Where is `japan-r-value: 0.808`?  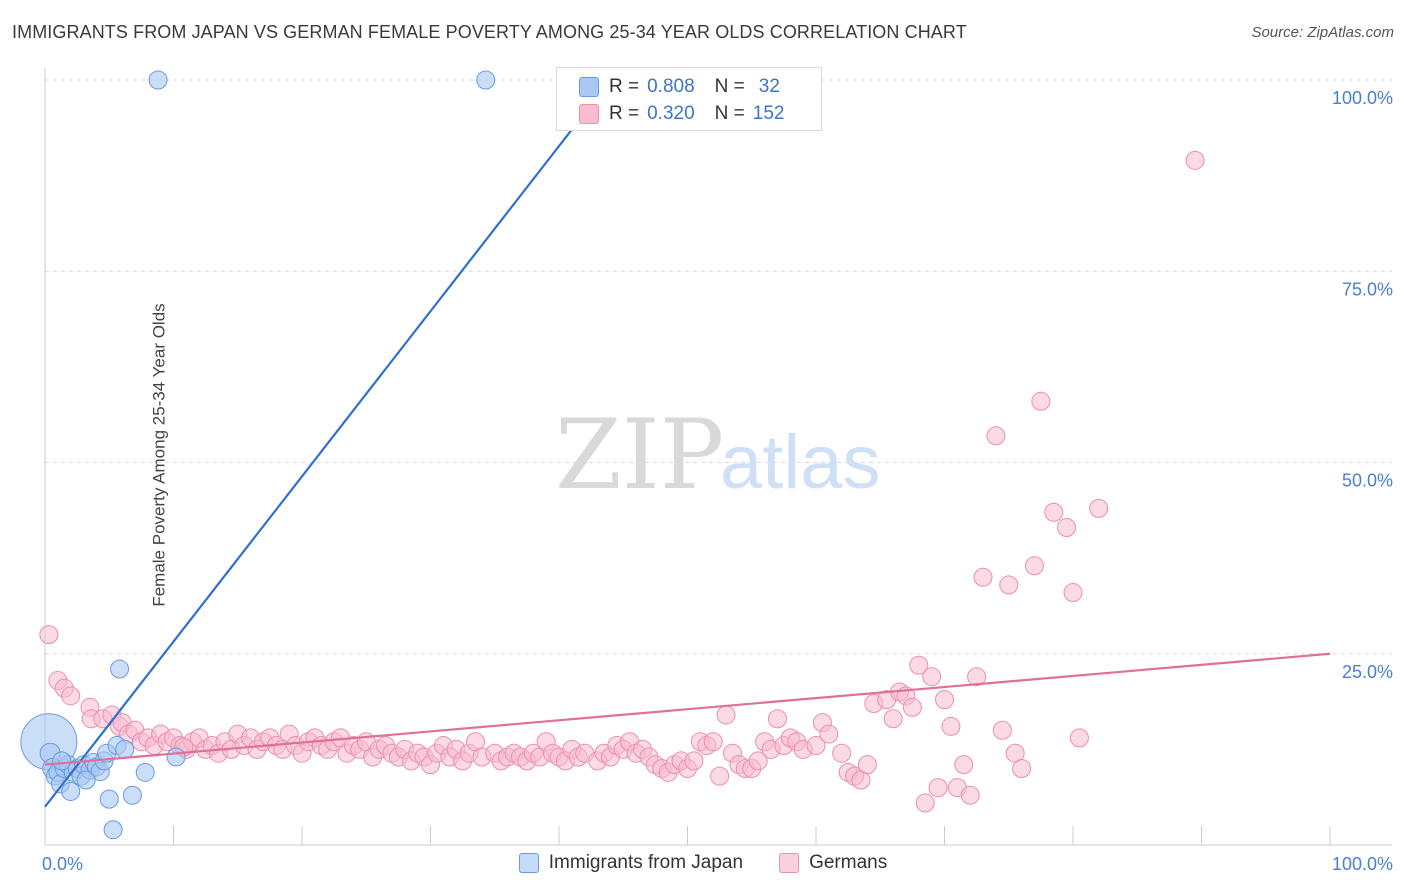 japan-r-value: 0.808 is located at coordinates (671, 86).